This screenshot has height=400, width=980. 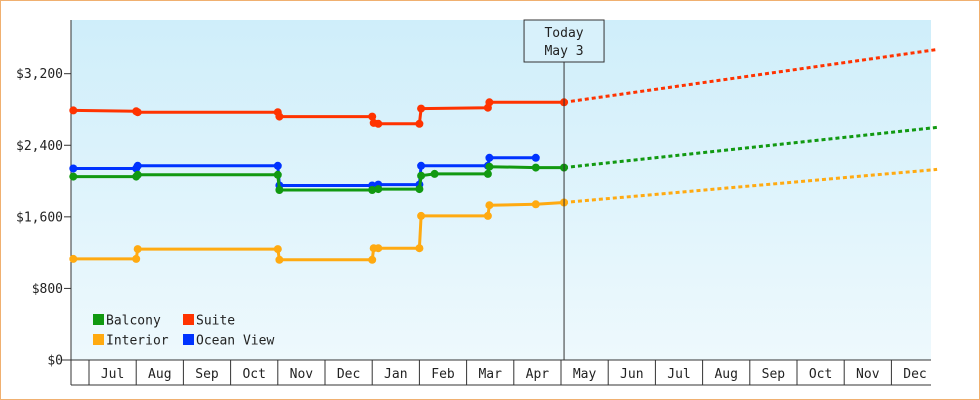 What do you see at coordinates (137, 341) in the screenshot?
I see `legend-label-interior: Interior` at bounding box center [137, 341].